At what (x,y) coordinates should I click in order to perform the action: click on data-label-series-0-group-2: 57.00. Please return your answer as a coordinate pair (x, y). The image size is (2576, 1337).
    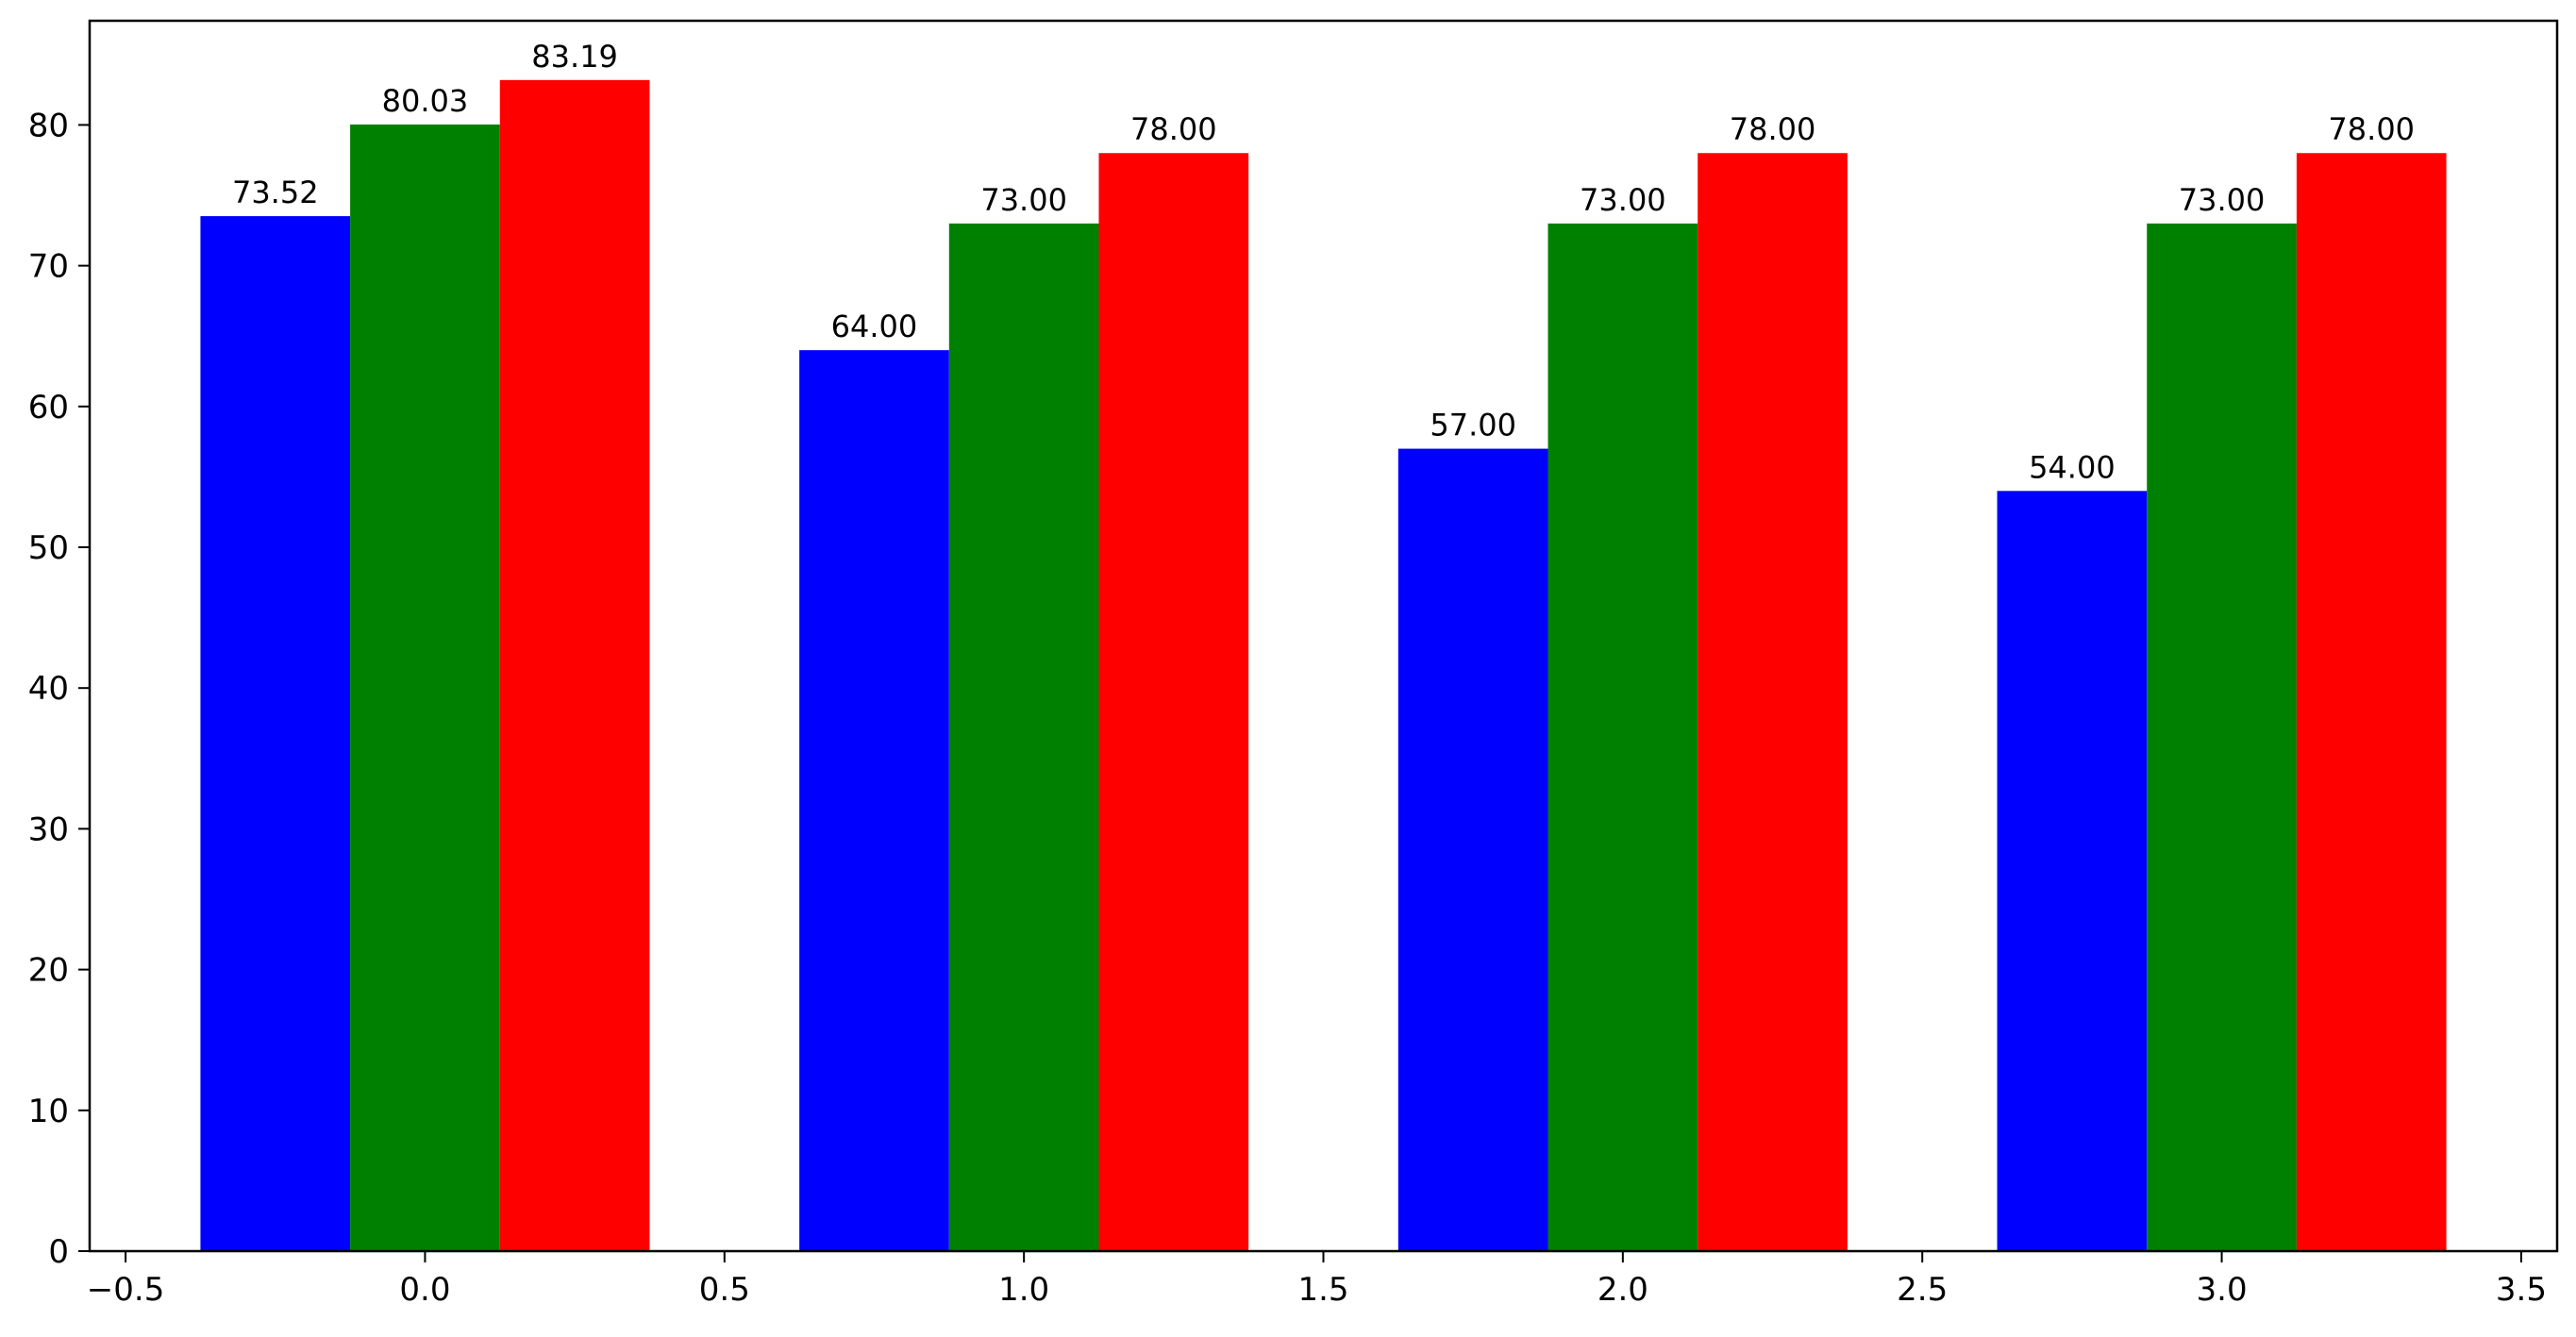
    Looking at the image, I should click on (1473, 425).